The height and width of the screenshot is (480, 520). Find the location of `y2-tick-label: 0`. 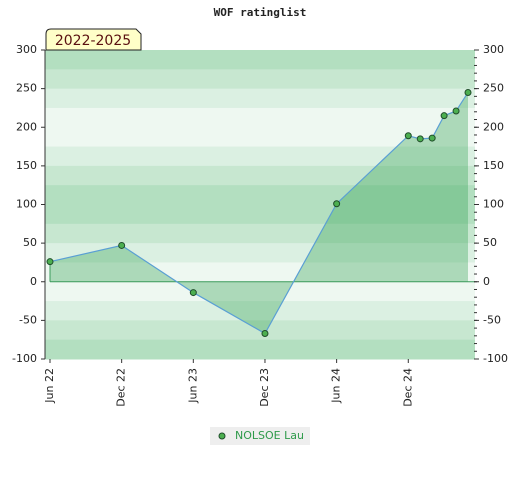

y2-tick-label: 0 is located at coordinates (486, 281).